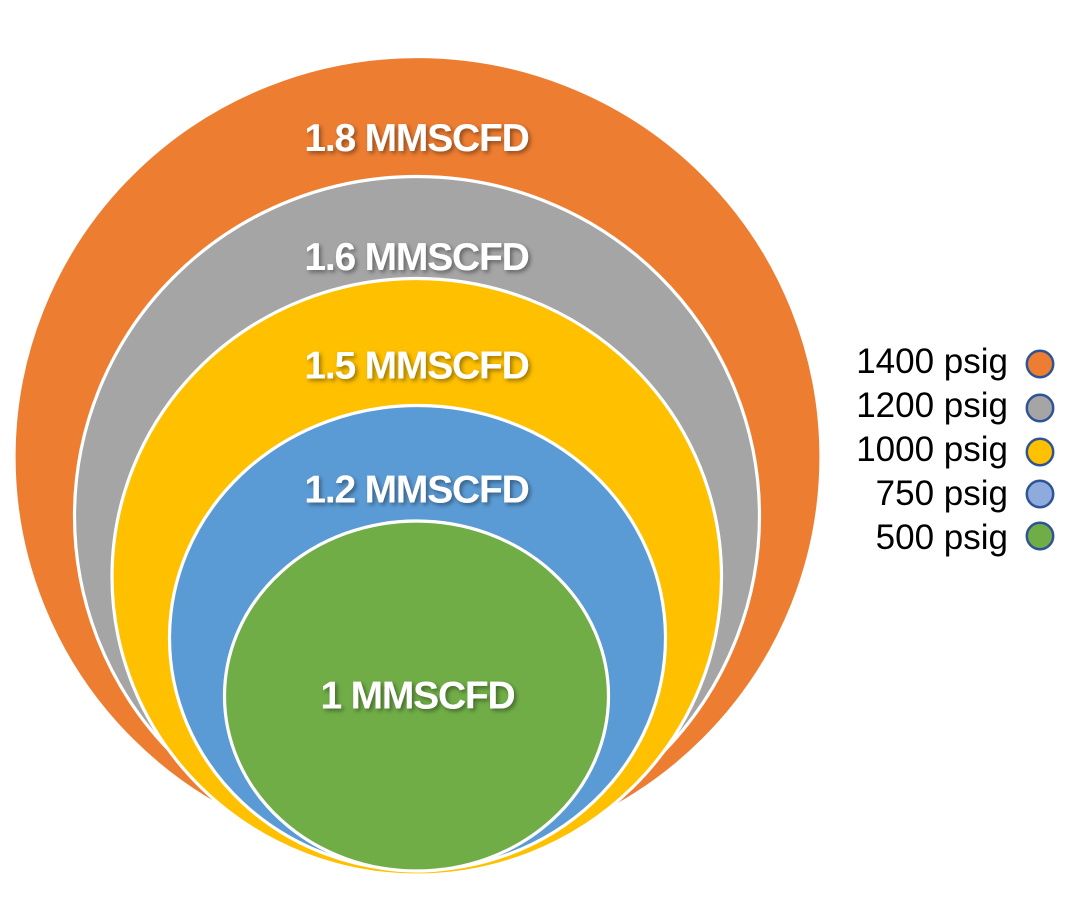  I want to click on svg-text: 1000 psig, so click(932, 449).